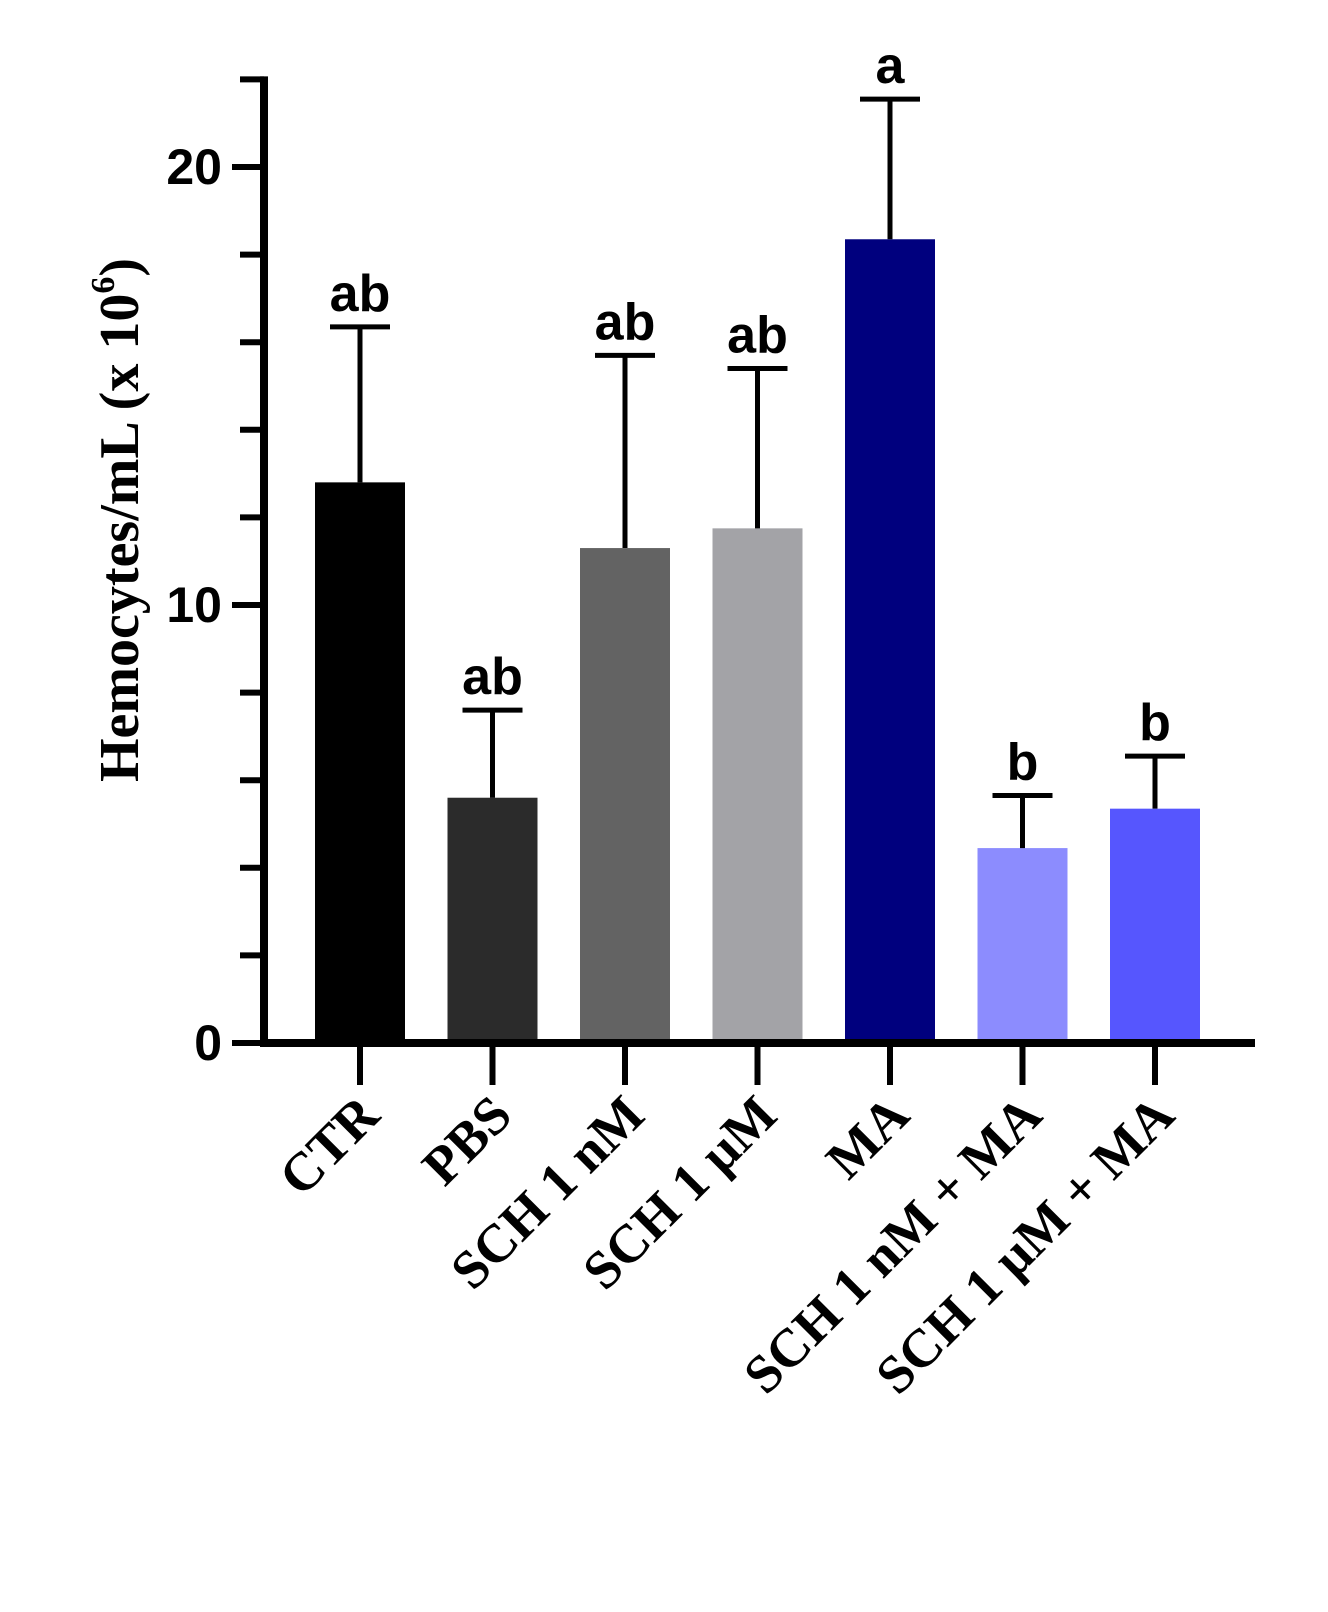 The height and width of the screenshot is (1612, 1328). Describe the element at coordinates (467, 1140) in the screenshot. I see `x-tick-label: PBS` at that location.